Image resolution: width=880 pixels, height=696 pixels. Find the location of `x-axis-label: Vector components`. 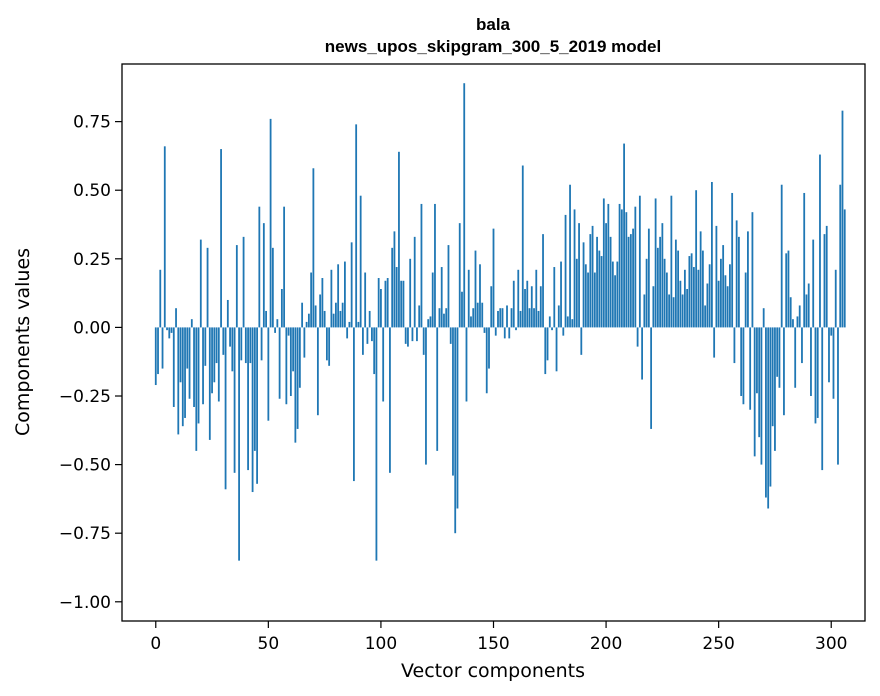

x-axis-label: Vector components is located at coordinates (493, 671).